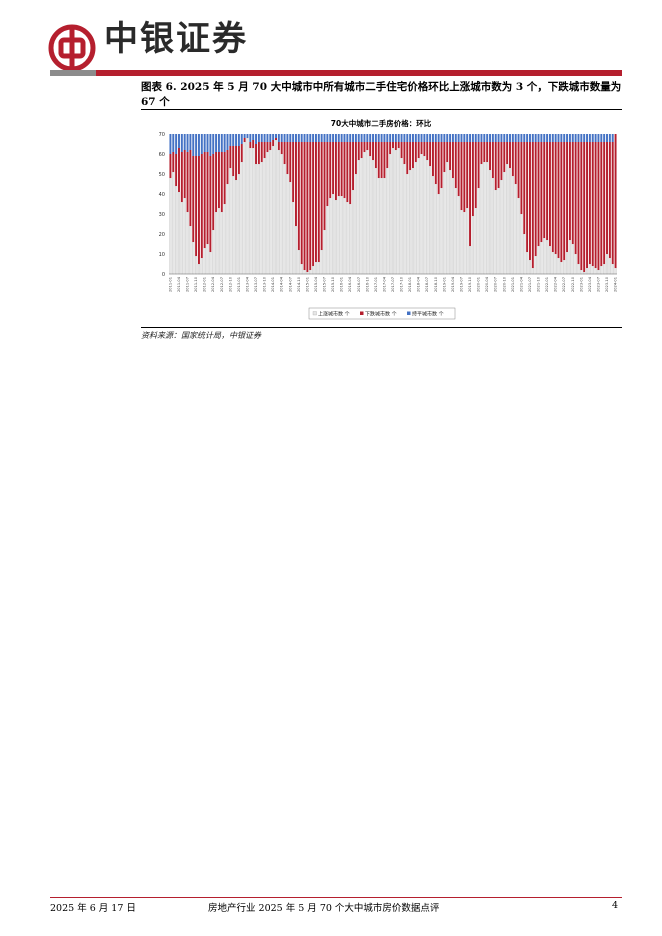 This screenshot has height=936, width=662. I want to click on x-tick-label: 2016-10, so click(367, 284).